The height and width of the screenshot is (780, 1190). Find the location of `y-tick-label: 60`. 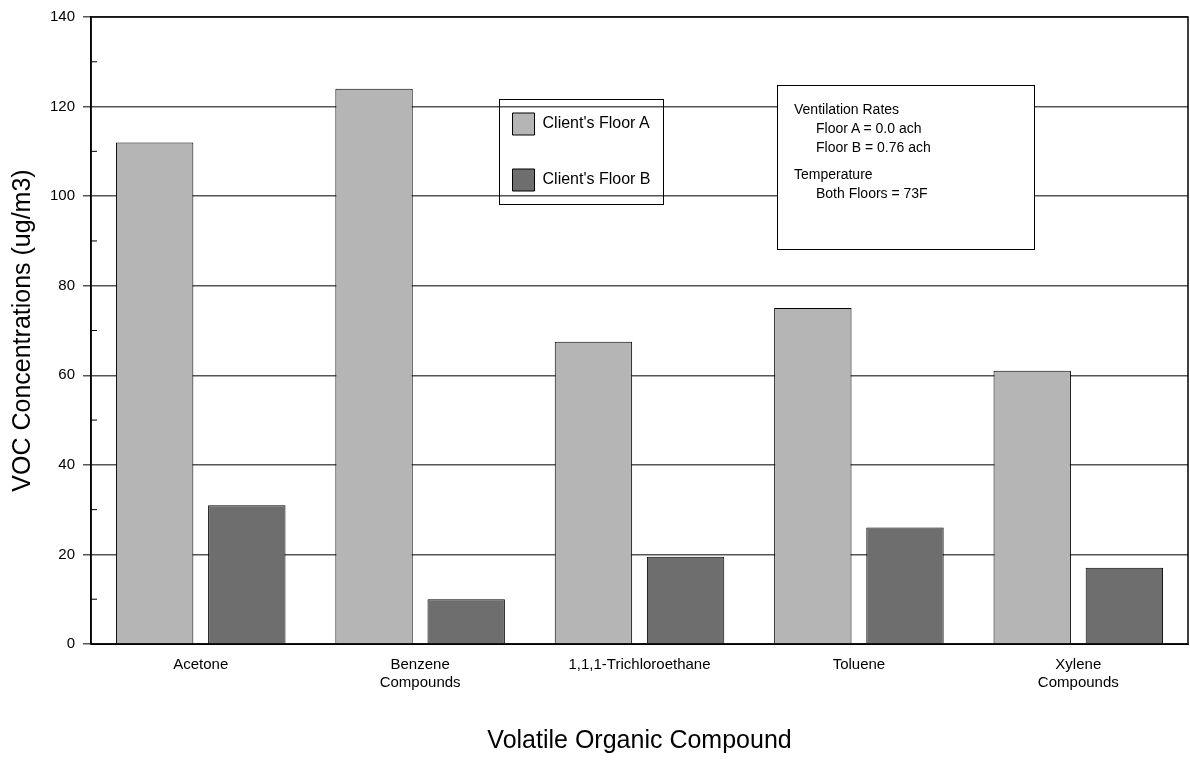

y-tick-label: 60 is located at coordinates (67, 374).